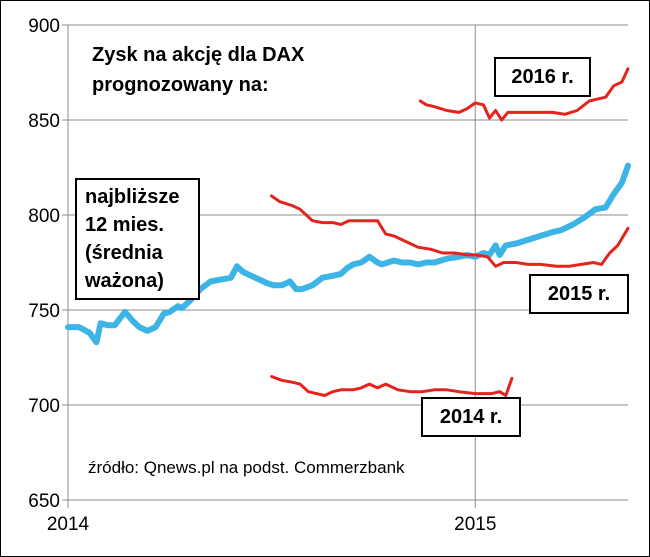 The image size is (650, 557). I want to click on y-tick-labels: 650 700 750 800 850 900, so click(44, 264).